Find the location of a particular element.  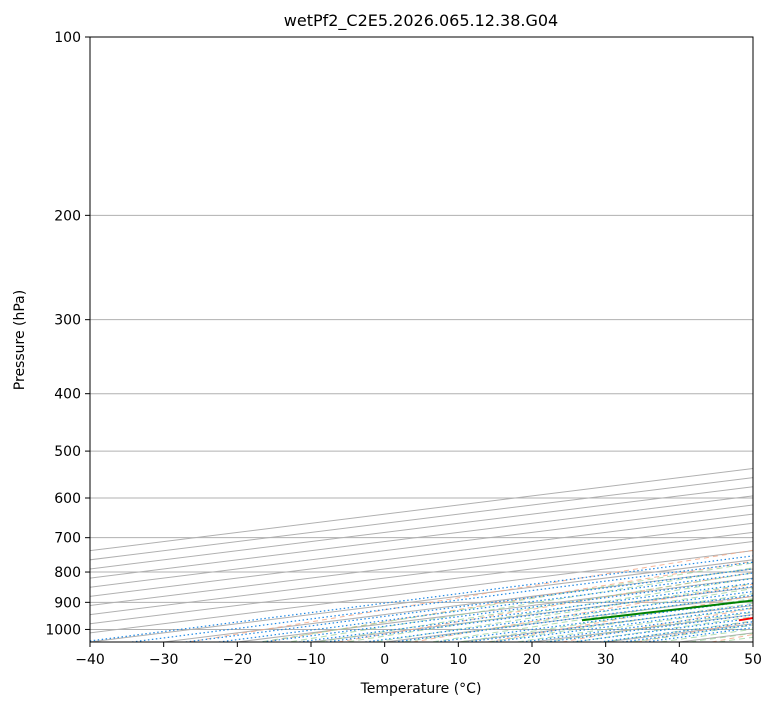

x-axis-ticks: −40 −30 −20 −10 0 10 20 30 40 50 is located at coordinates (418, 655).